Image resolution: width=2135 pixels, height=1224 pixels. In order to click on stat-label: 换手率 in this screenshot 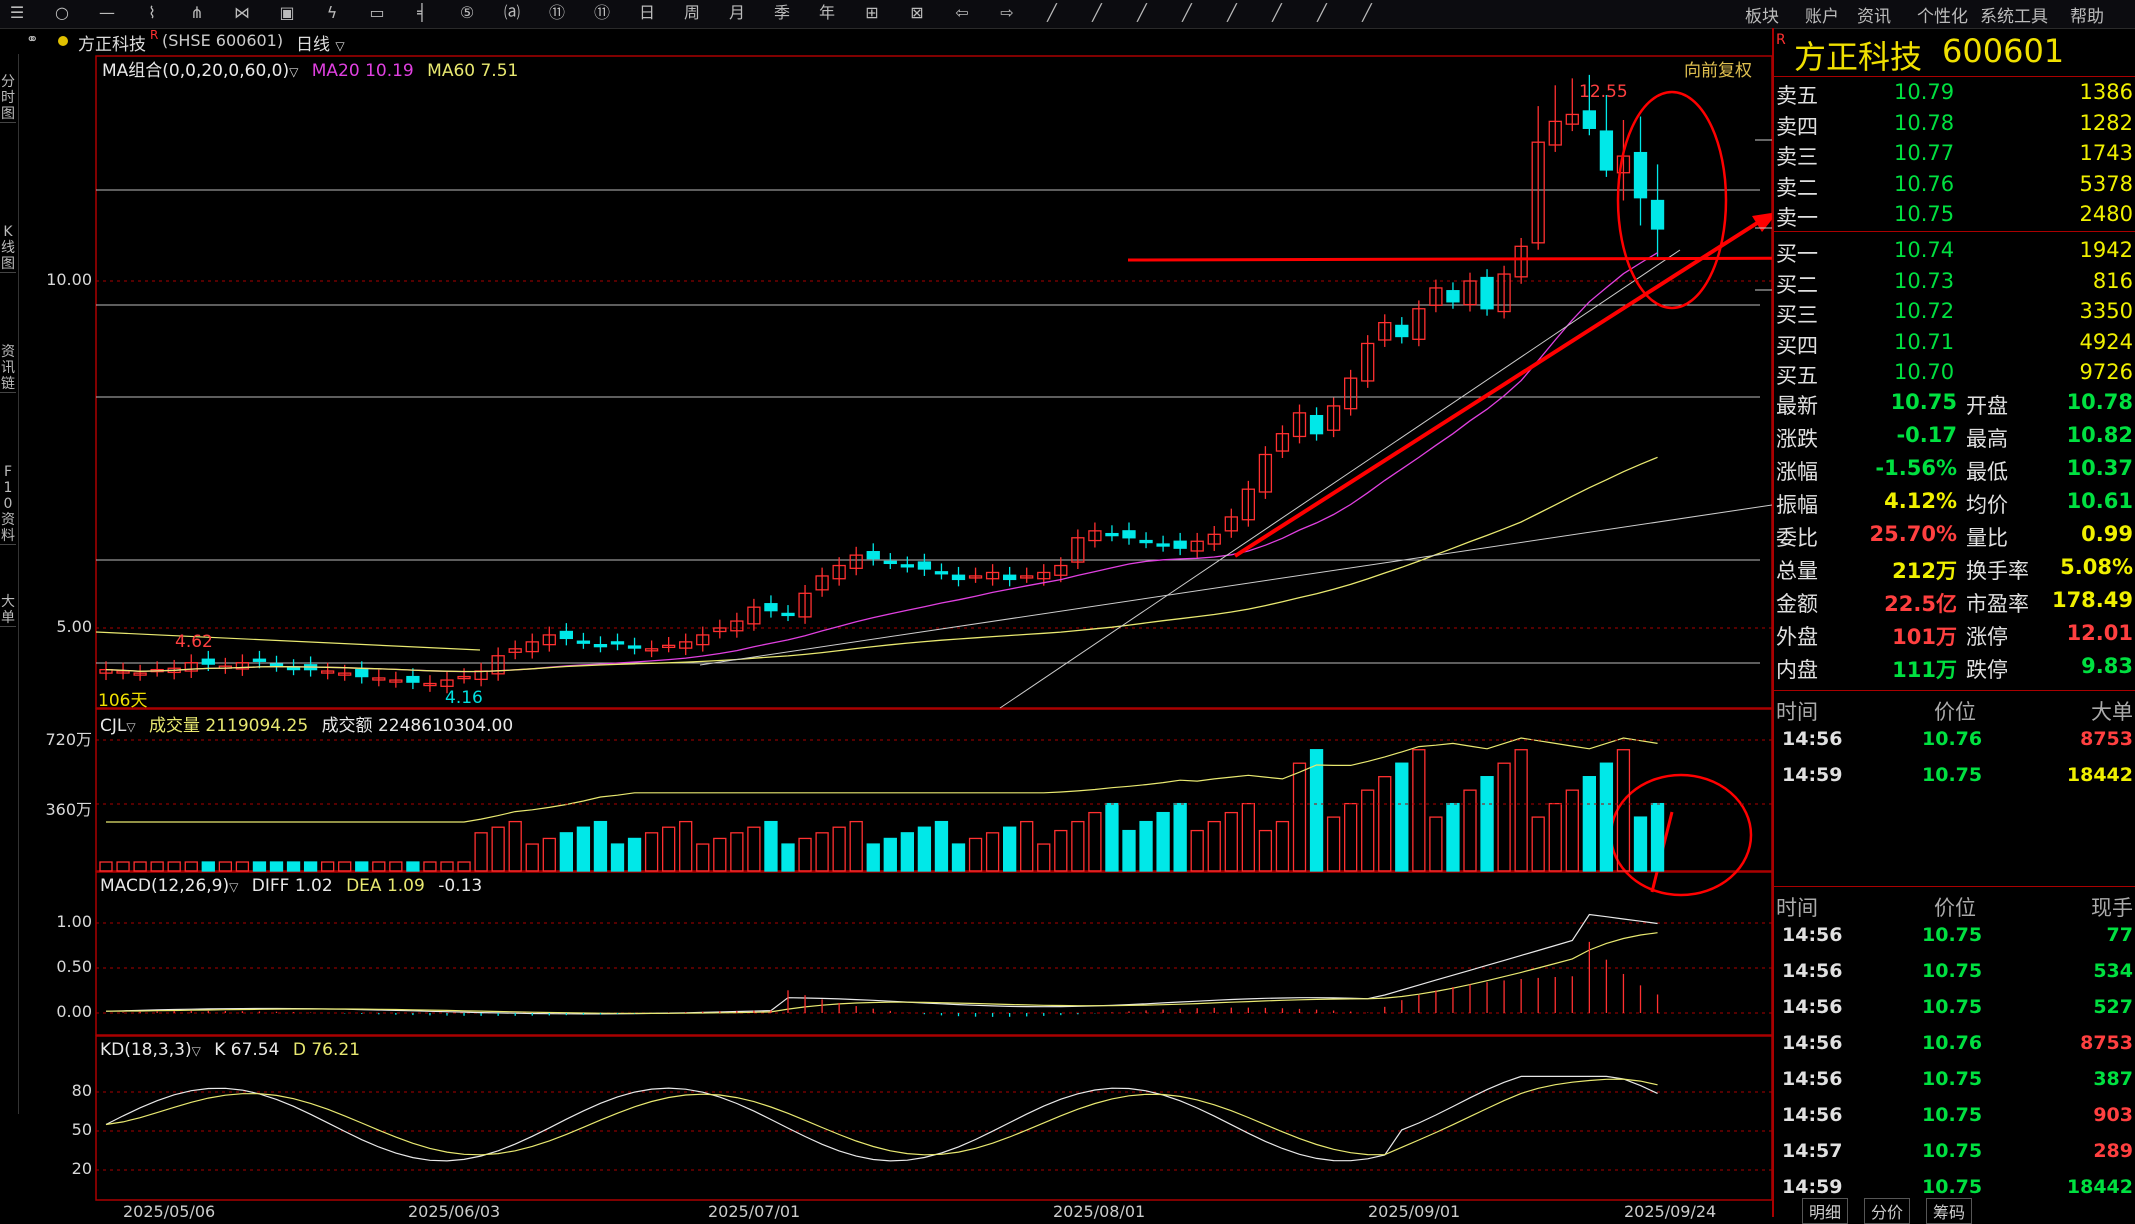, I will do `click(1997, 571)`.